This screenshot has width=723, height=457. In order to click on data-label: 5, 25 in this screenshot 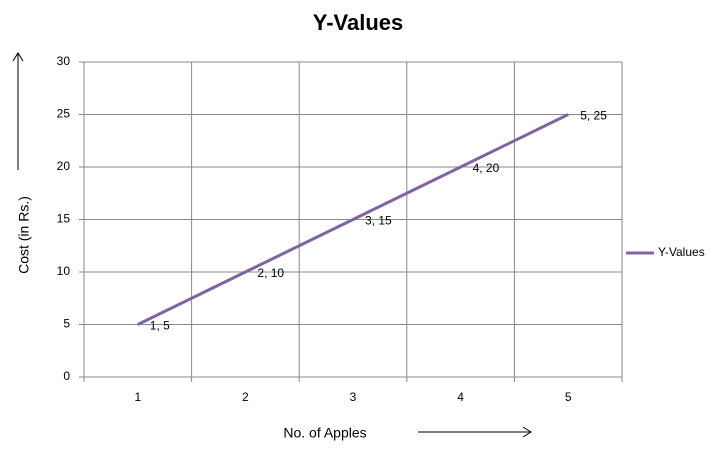, I will do `click(593, 116)`.